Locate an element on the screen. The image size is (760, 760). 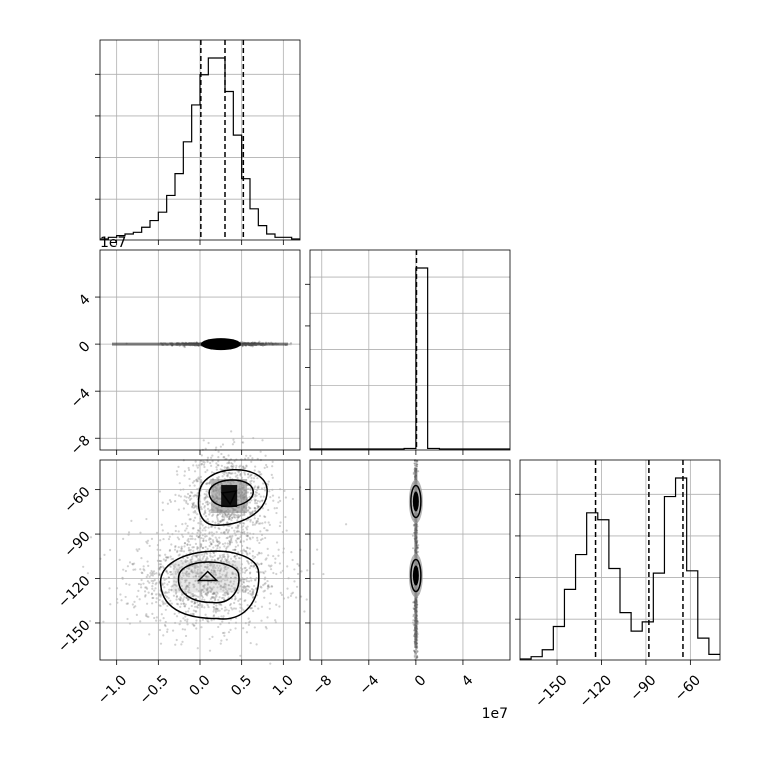
s31-x-tick-label: 0.5 is located at coordinates (241, 685).